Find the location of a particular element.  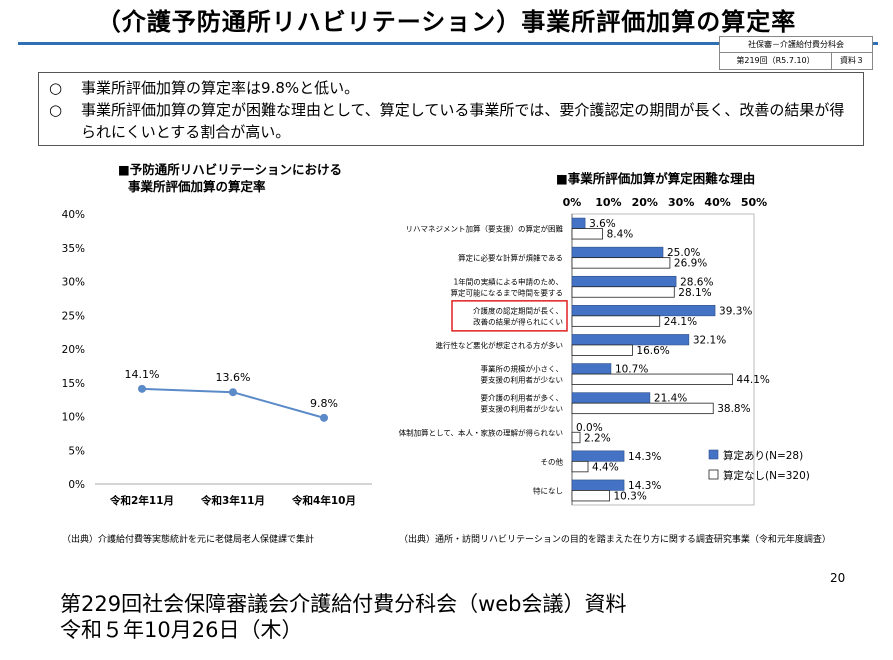

category-label: 1年間の実績による申請のため、 is located at coordinates (508, 281).